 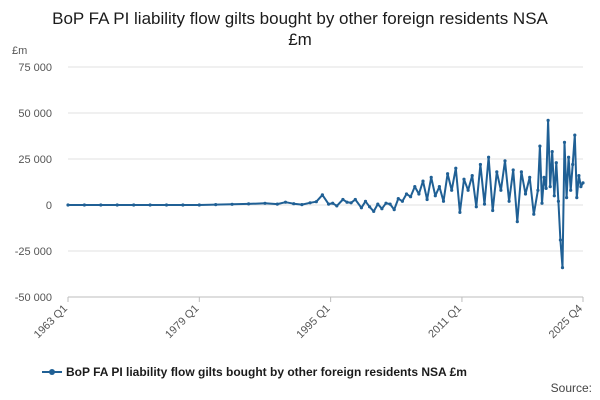 What do you see at coordinates (49, 206) in the screenshot?
I see `y-tick-label: 0` at bounding box center [49, 206].